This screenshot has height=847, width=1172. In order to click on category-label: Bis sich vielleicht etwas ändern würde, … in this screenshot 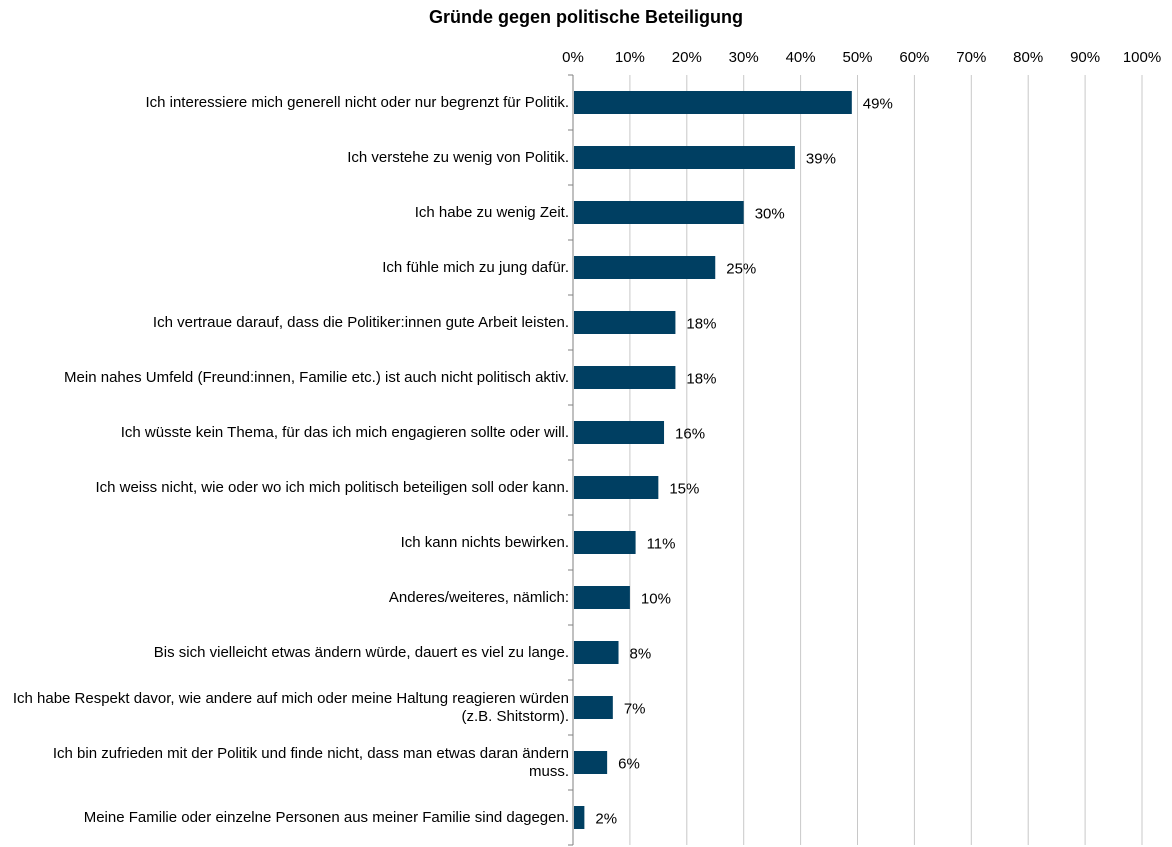, I will do `click(361, 652)`.